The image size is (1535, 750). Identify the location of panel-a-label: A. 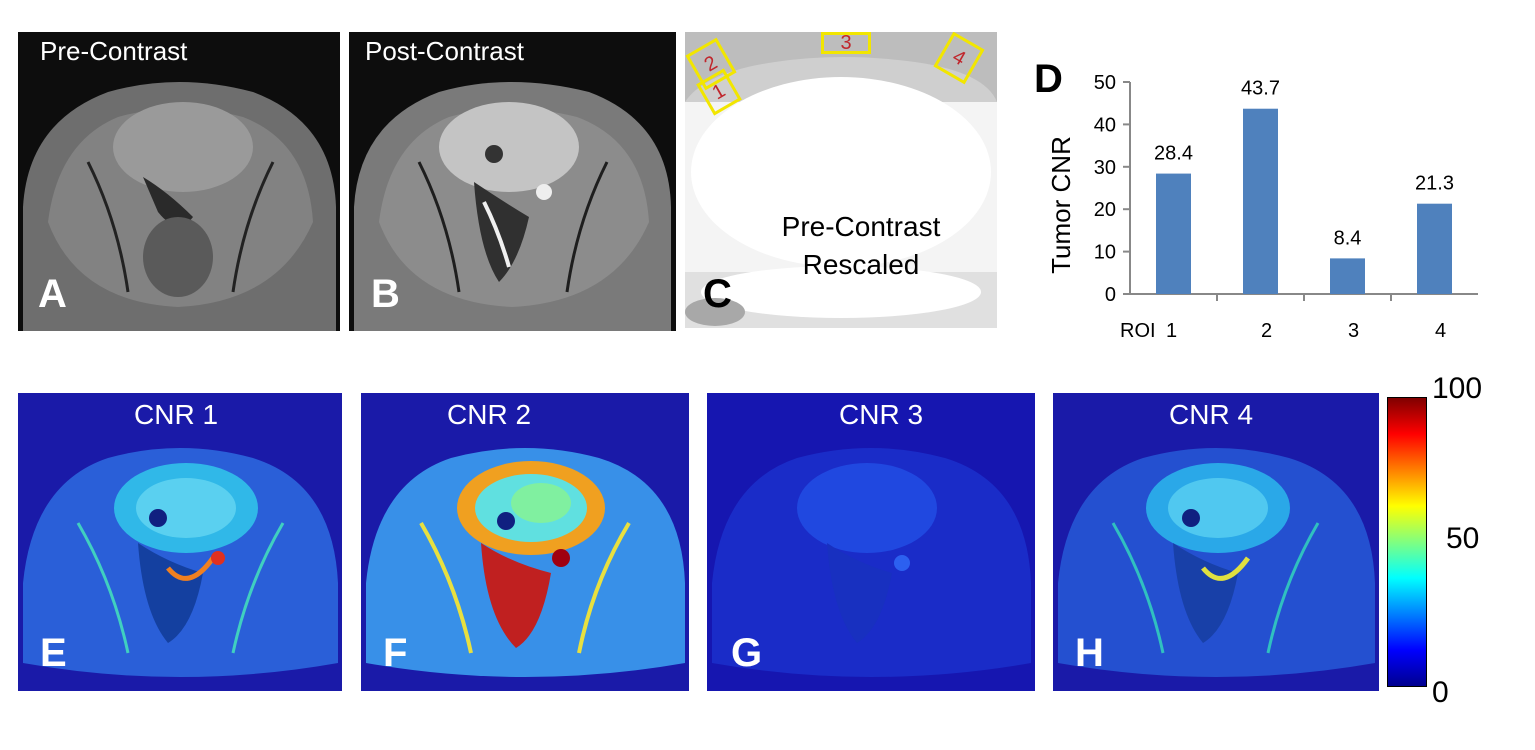
(52, 294).